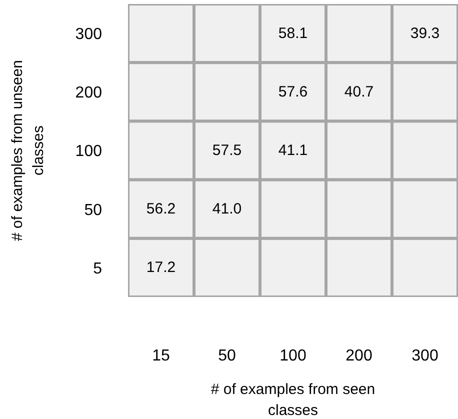  What do you see at coordinates (161, 209) in the screenshot?
I see `data-label: 56.2` at bounding box center [161, 209].